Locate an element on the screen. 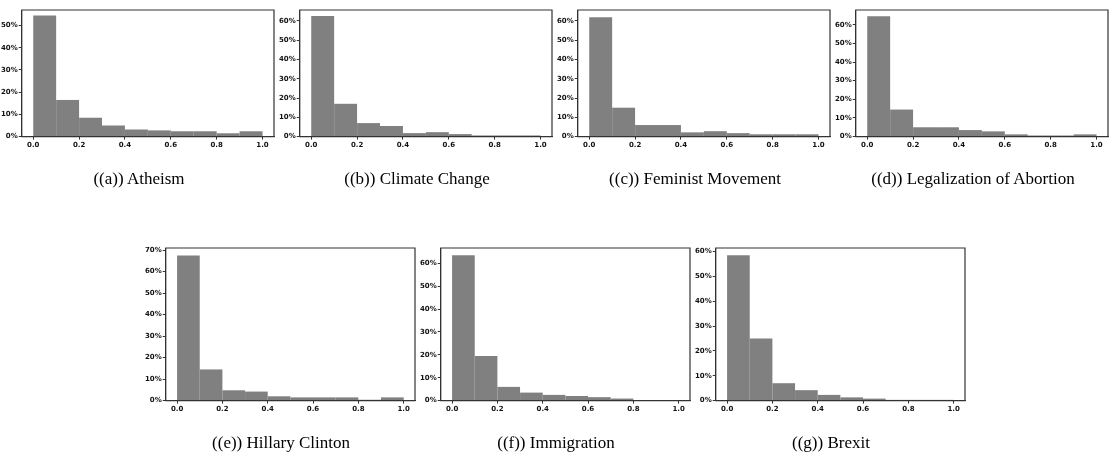 The height and width of the screenshot is (472, 1112). text: ((b)) Climate Change is located at coordinates (417, 179).